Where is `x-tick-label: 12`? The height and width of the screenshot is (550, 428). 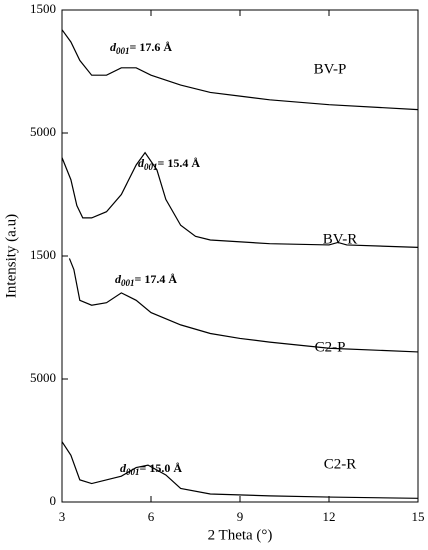 x-tick-label: 12 is located at coordinates (329, 516).